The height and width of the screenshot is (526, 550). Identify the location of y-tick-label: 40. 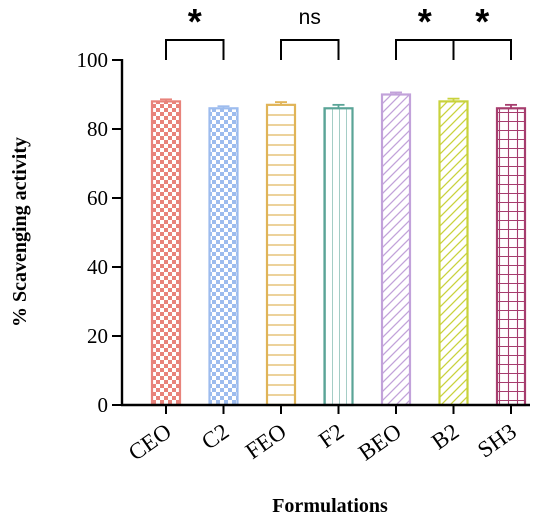
(97, 267).